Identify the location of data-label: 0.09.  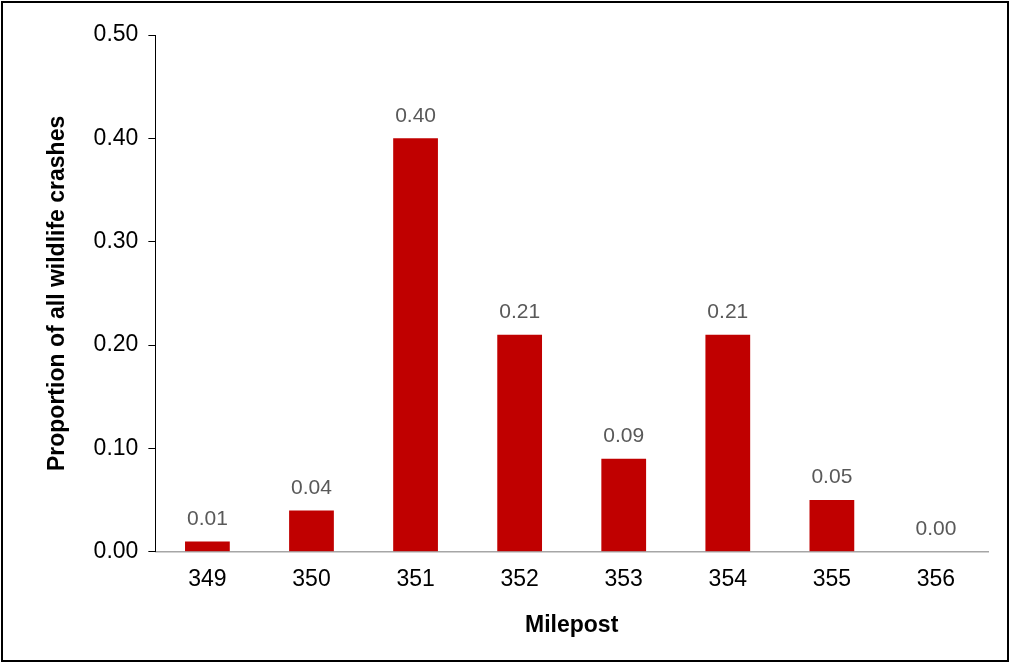
(624, 435).